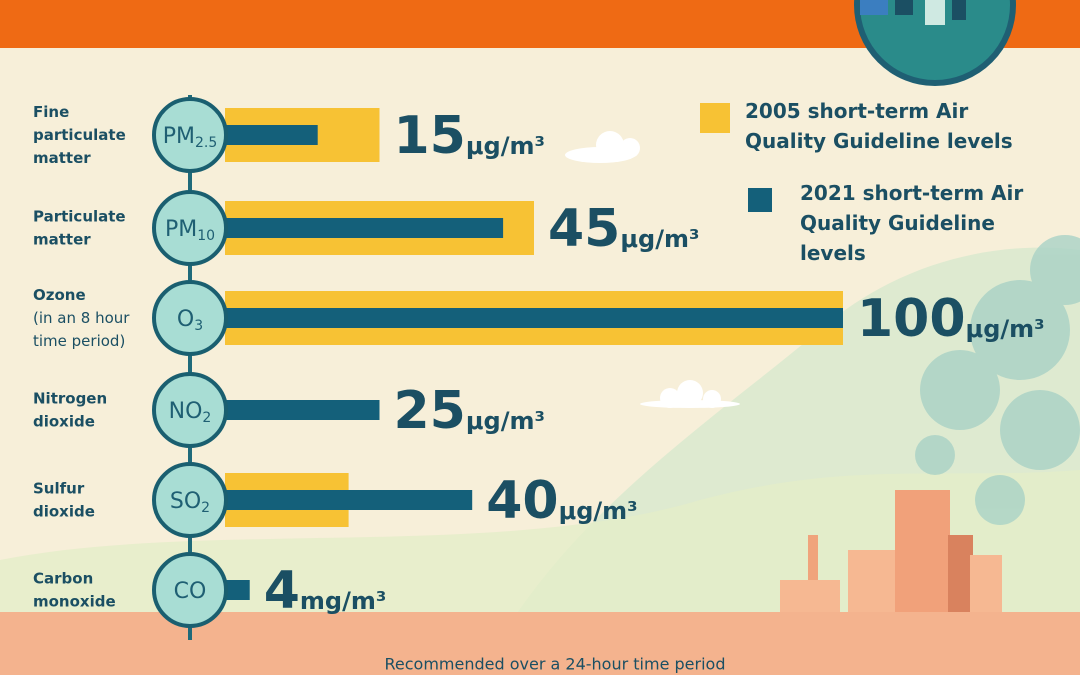  I want to click on symbol-sub: 3, so click(198, 326).